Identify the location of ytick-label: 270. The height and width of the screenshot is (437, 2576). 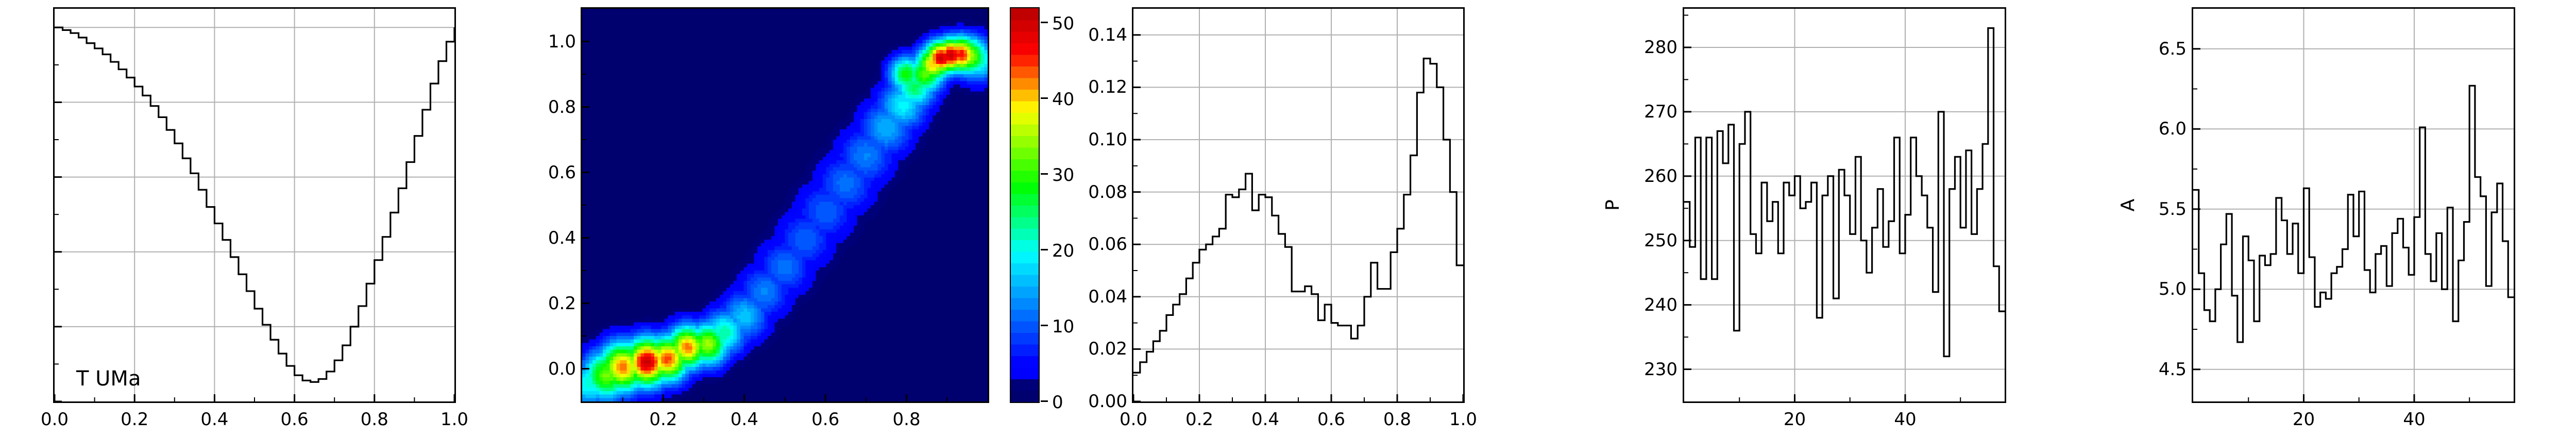
(1660, 111).